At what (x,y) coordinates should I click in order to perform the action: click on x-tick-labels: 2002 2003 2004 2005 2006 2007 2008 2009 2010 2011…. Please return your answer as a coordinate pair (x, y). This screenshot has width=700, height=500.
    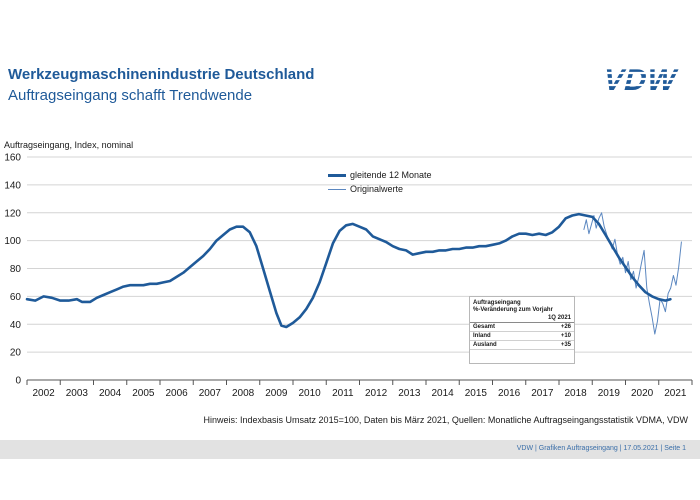
    Looking at the image, I should click on (360, 393).